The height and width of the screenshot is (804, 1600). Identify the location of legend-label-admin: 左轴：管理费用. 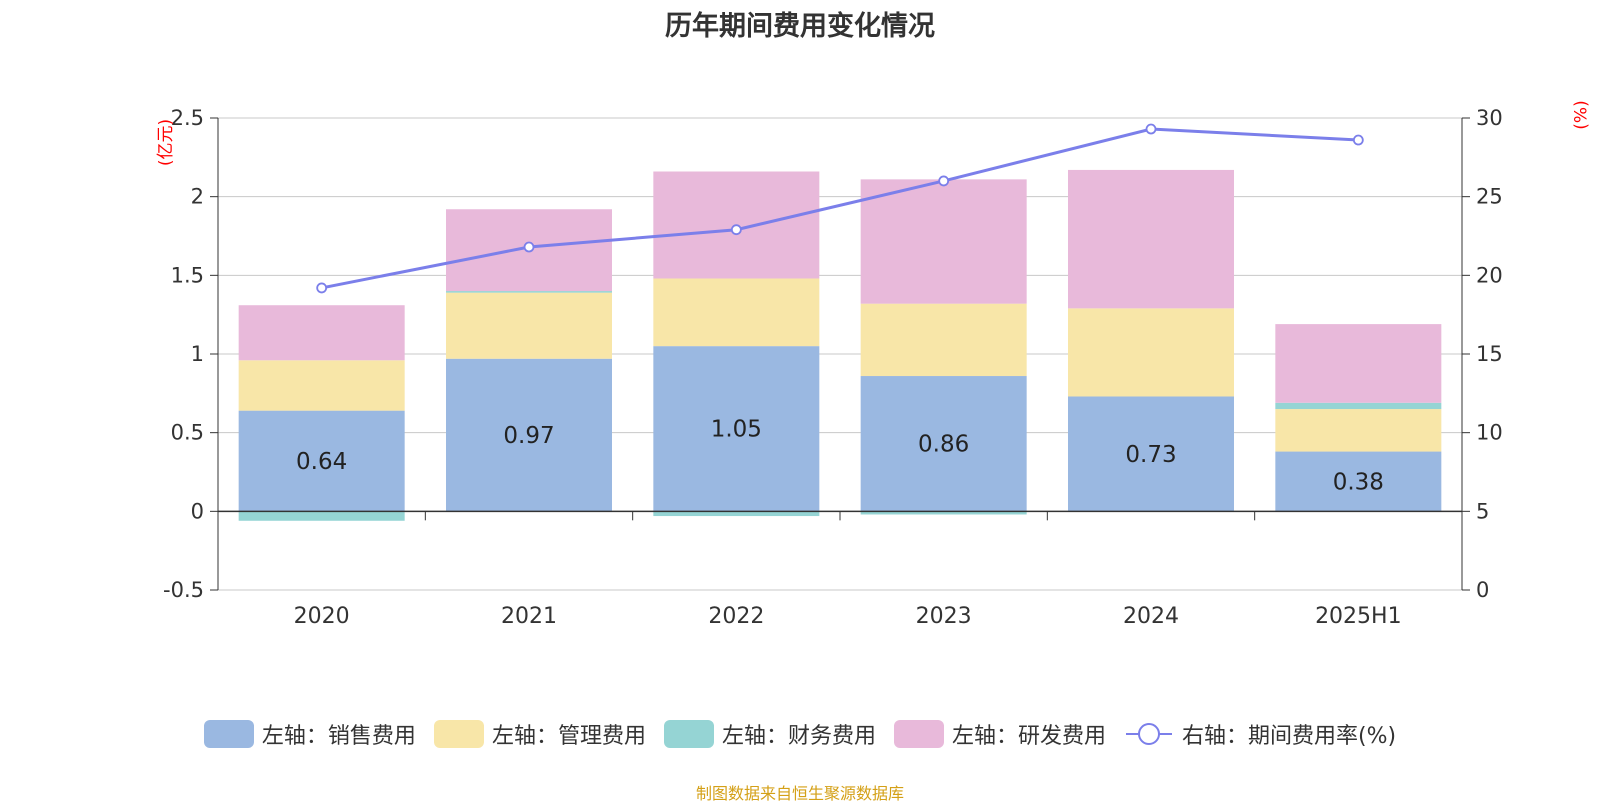
(568, 736).